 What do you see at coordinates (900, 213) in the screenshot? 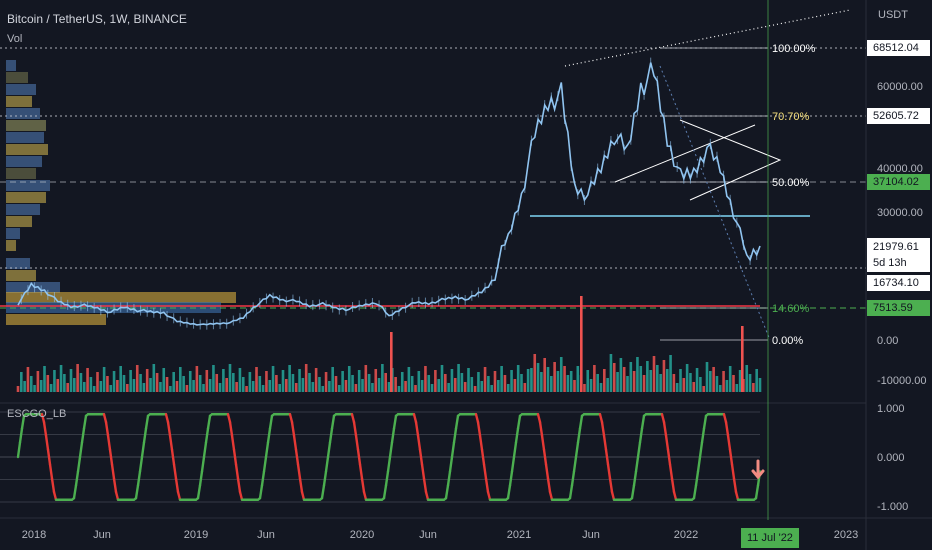
I see `price-tick-label: 30000.00` at bounding box center [900, 213].